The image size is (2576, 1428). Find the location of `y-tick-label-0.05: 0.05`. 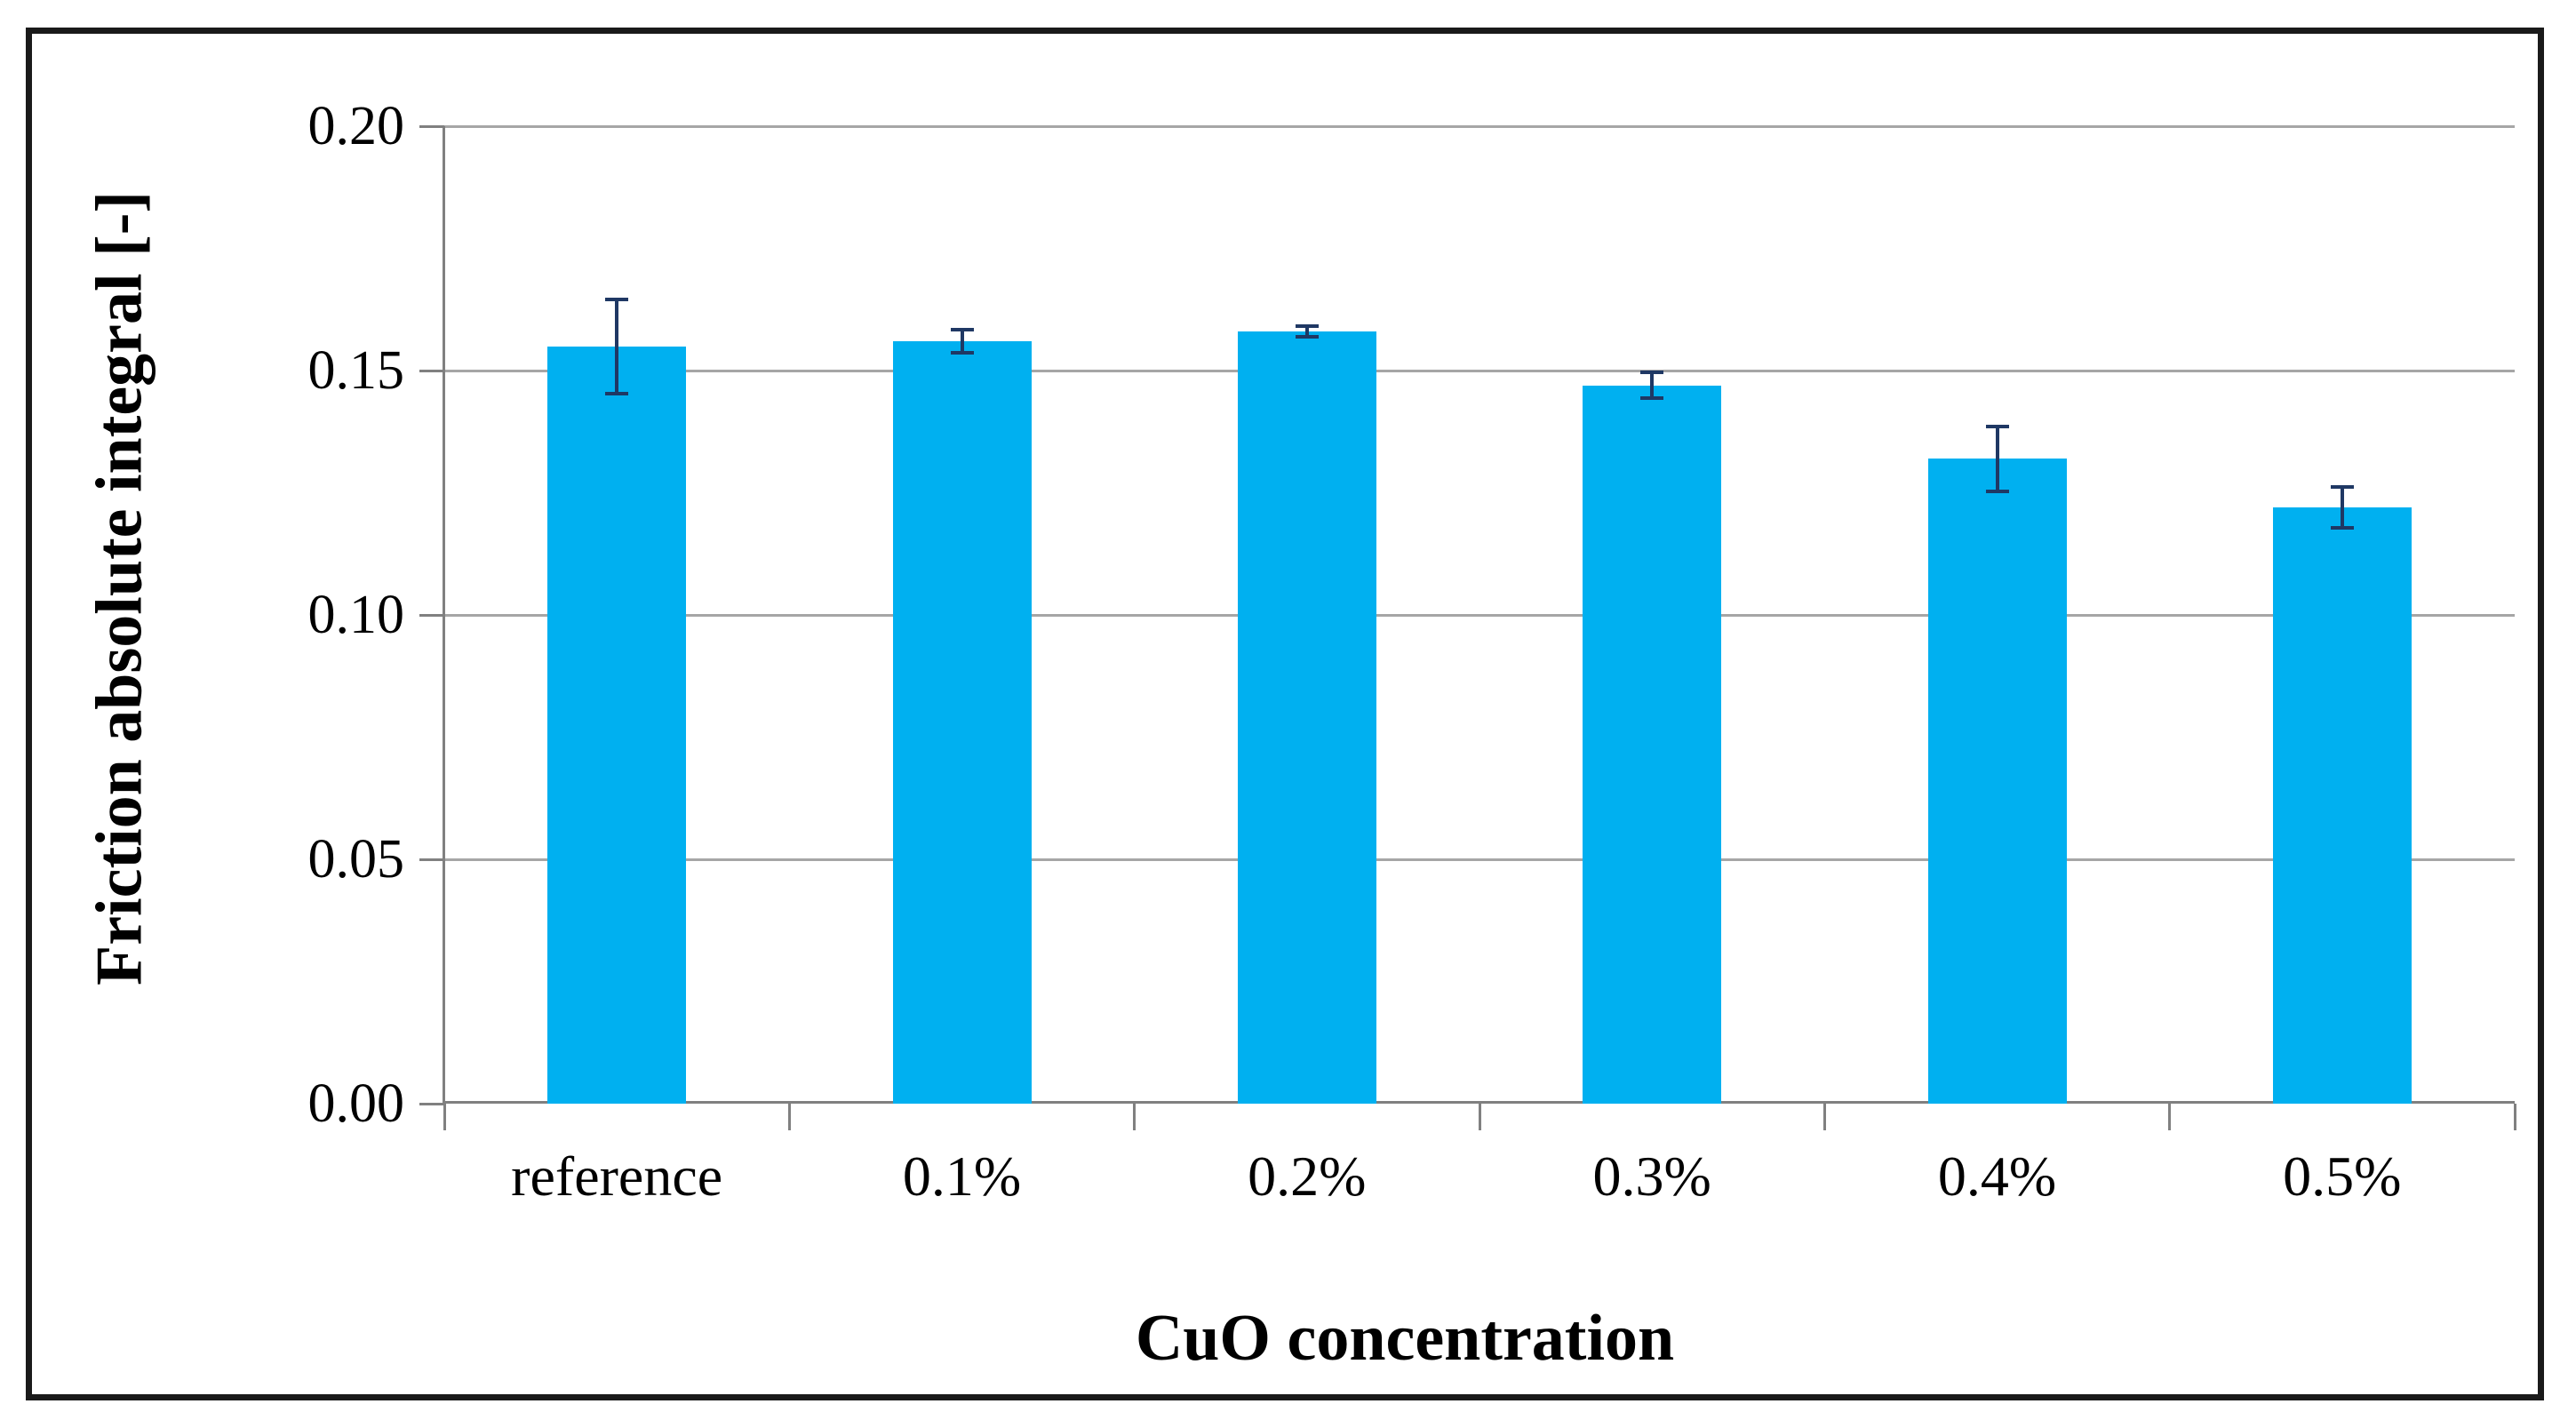

y-tick-label-0.05: 0.05 is located at coordinates (356, 859).